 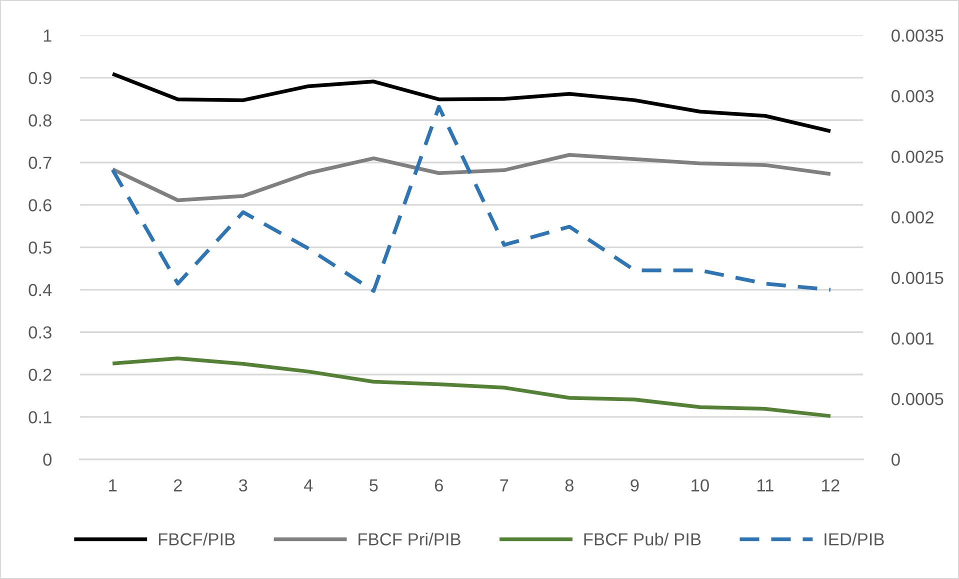 I want to click on x-tick-label: 9, so click(x=634, y=485).